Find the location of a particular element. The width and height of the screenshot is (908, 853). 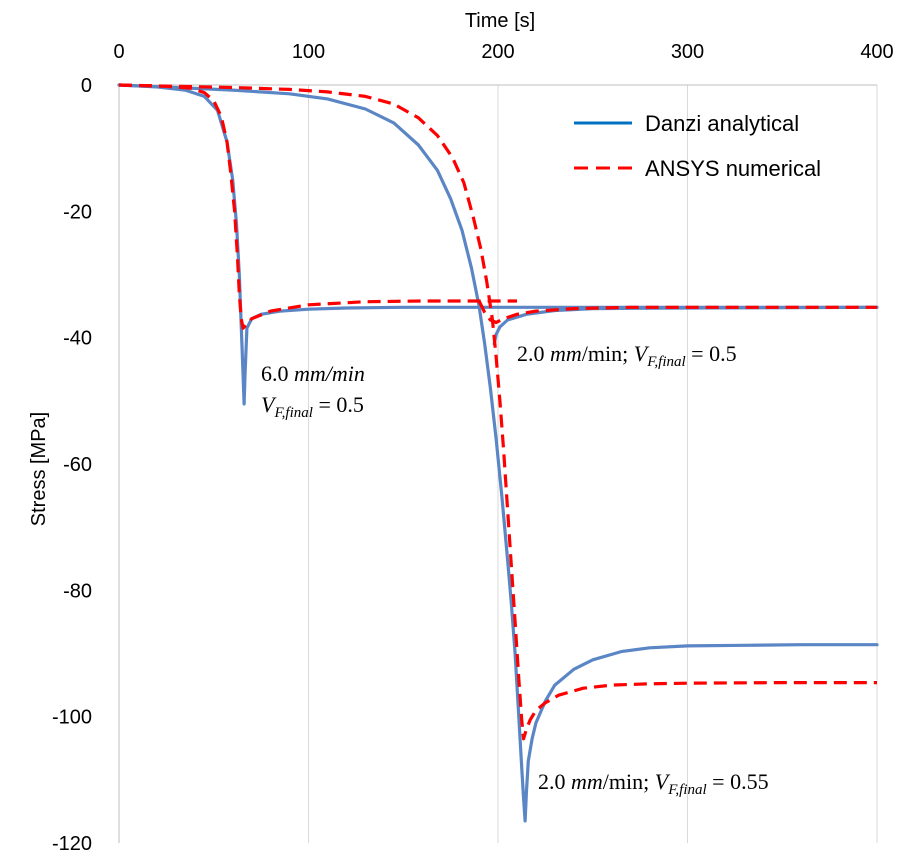

annotation-6mm-line2: VF,final = 0.5 is located at coordinates (312, 406).